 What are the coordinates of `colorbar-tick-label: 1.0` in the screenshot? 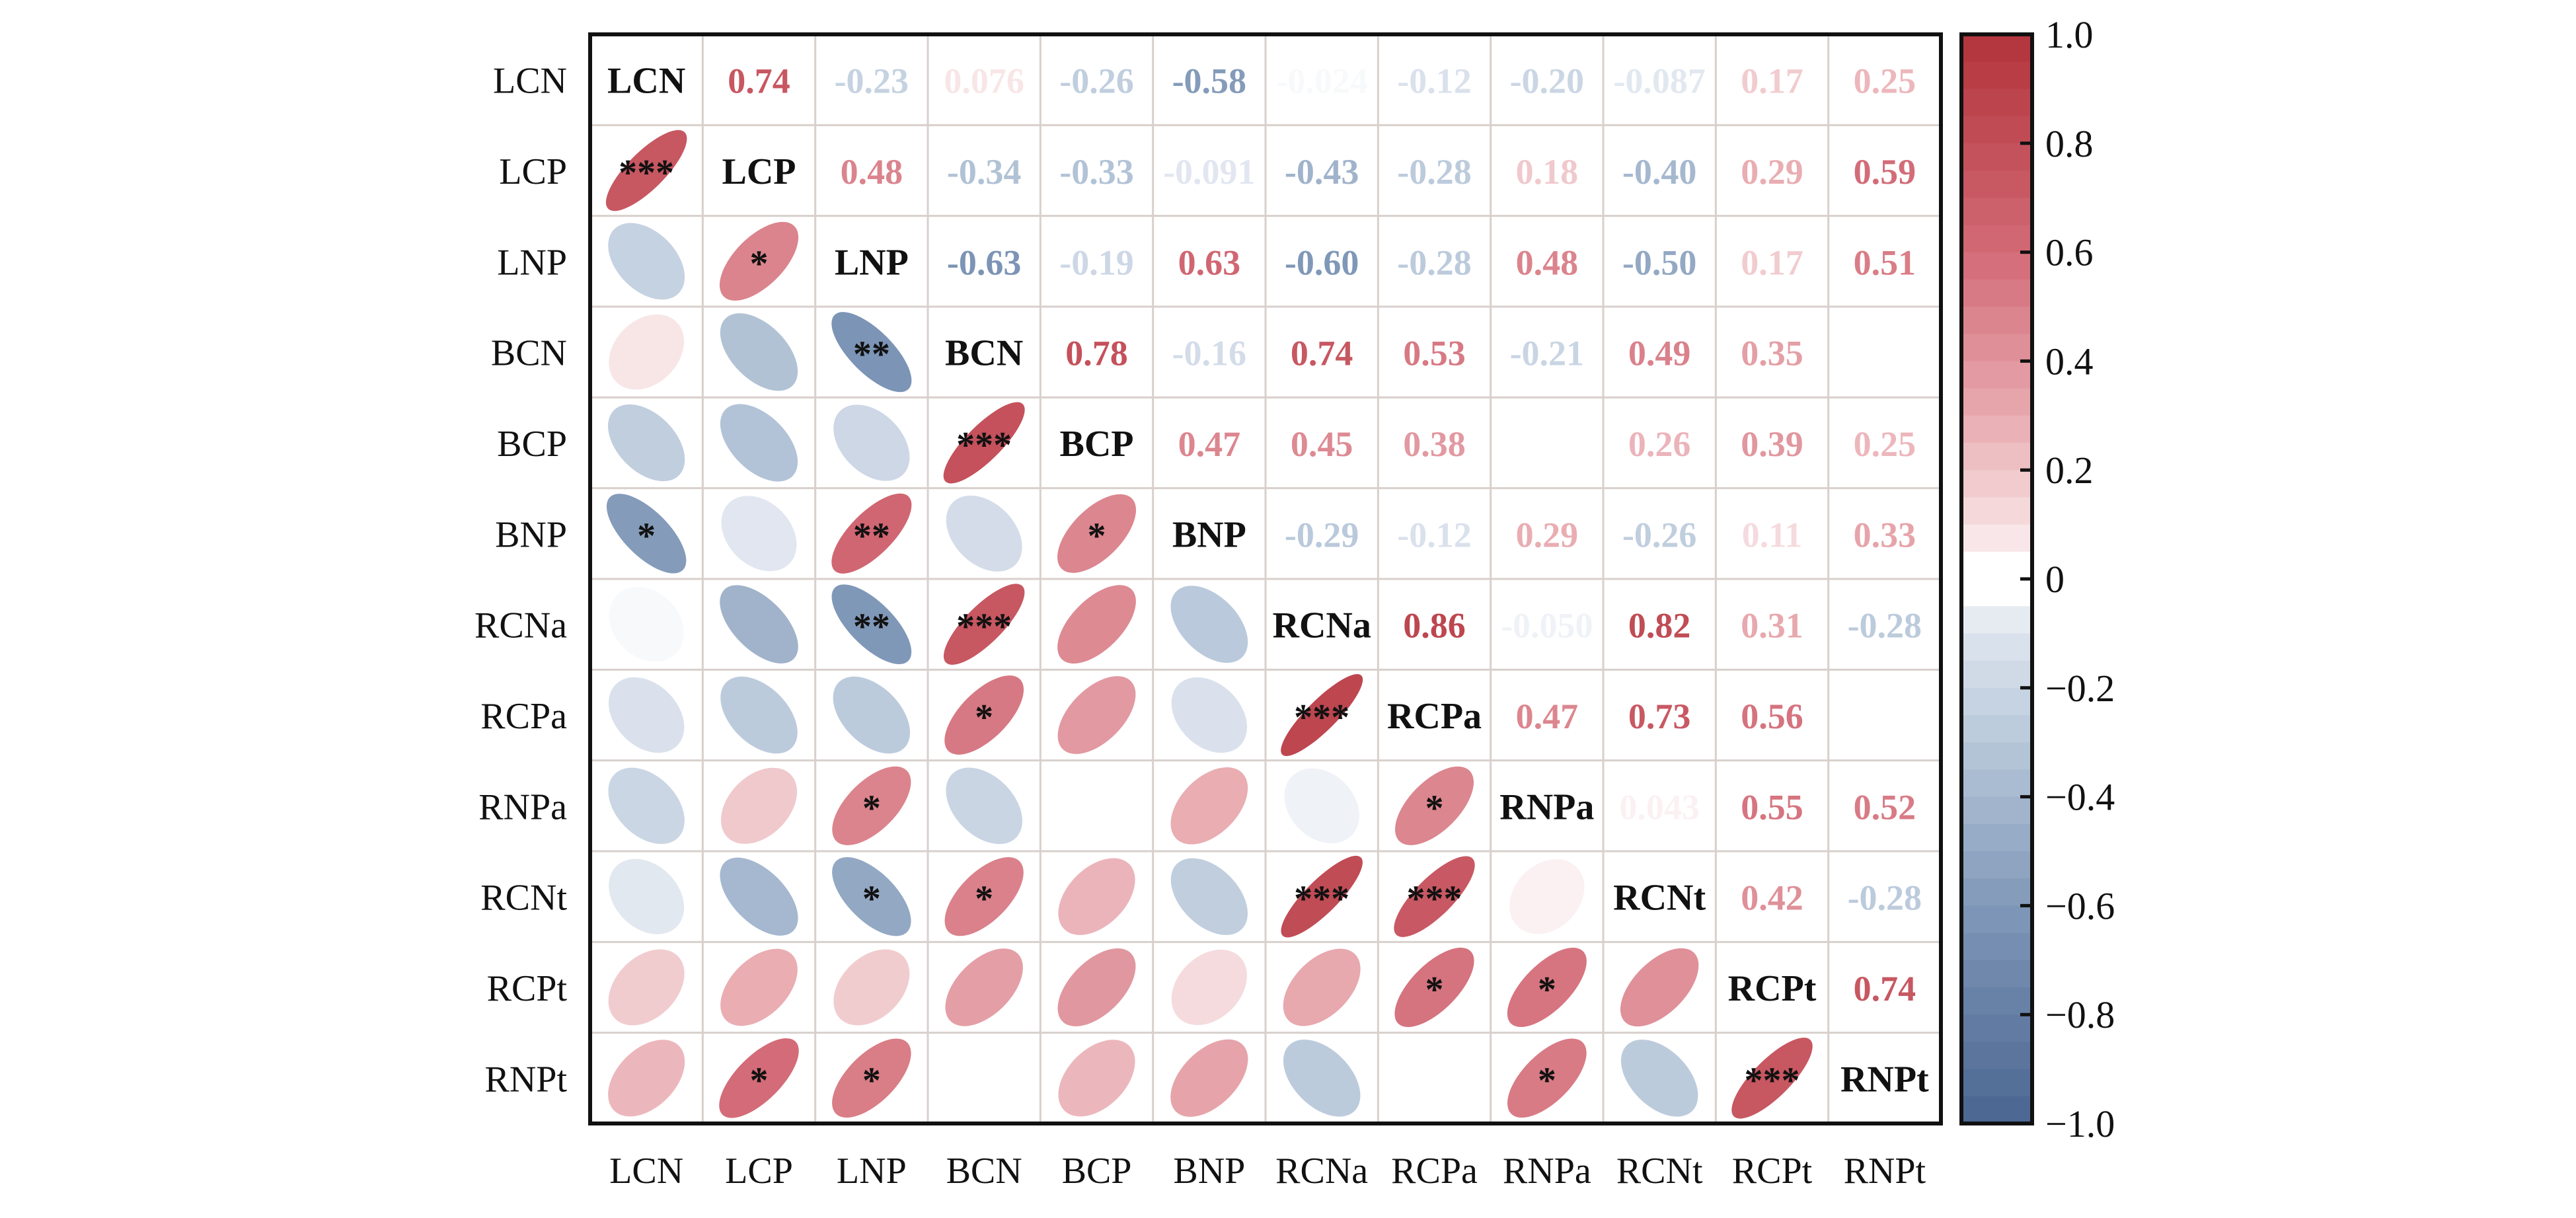 It's located at (2070, 34).